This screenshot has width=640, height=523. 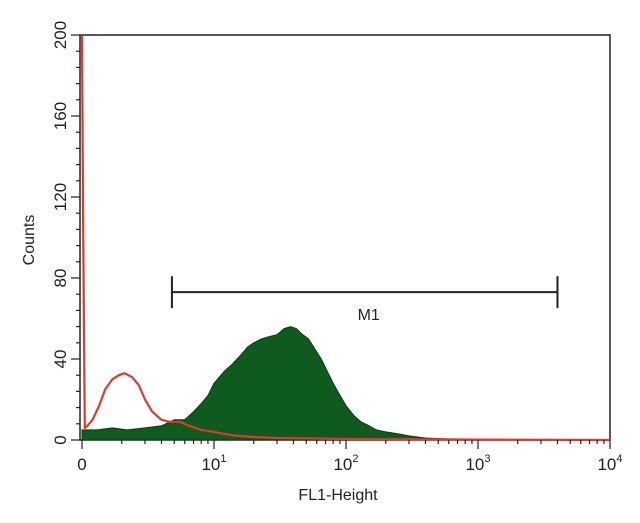 What do you see at coordinates (60, 116) in the screenshot?
I see `y-tick-label: 160` at bounding box center [60, 116].